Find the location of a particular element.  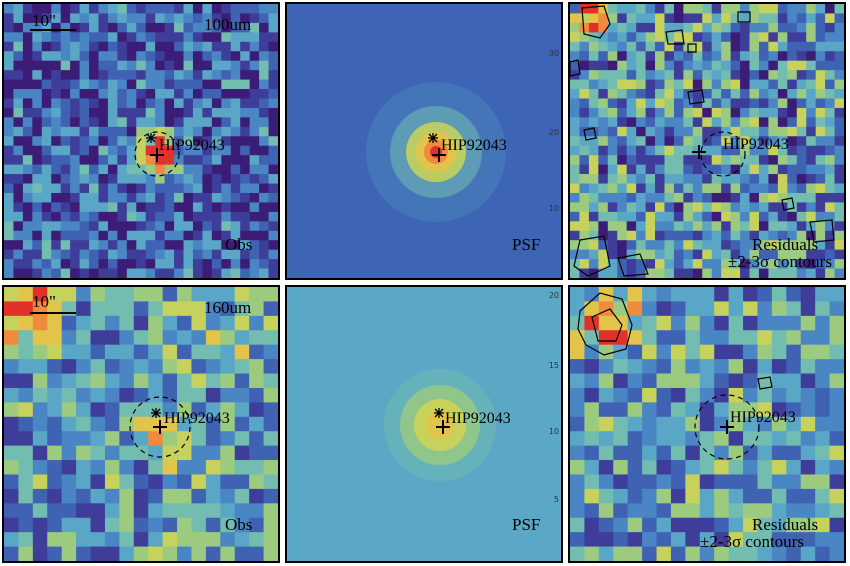

axis-tick-label: 30 is located at coordinates (553, 53).